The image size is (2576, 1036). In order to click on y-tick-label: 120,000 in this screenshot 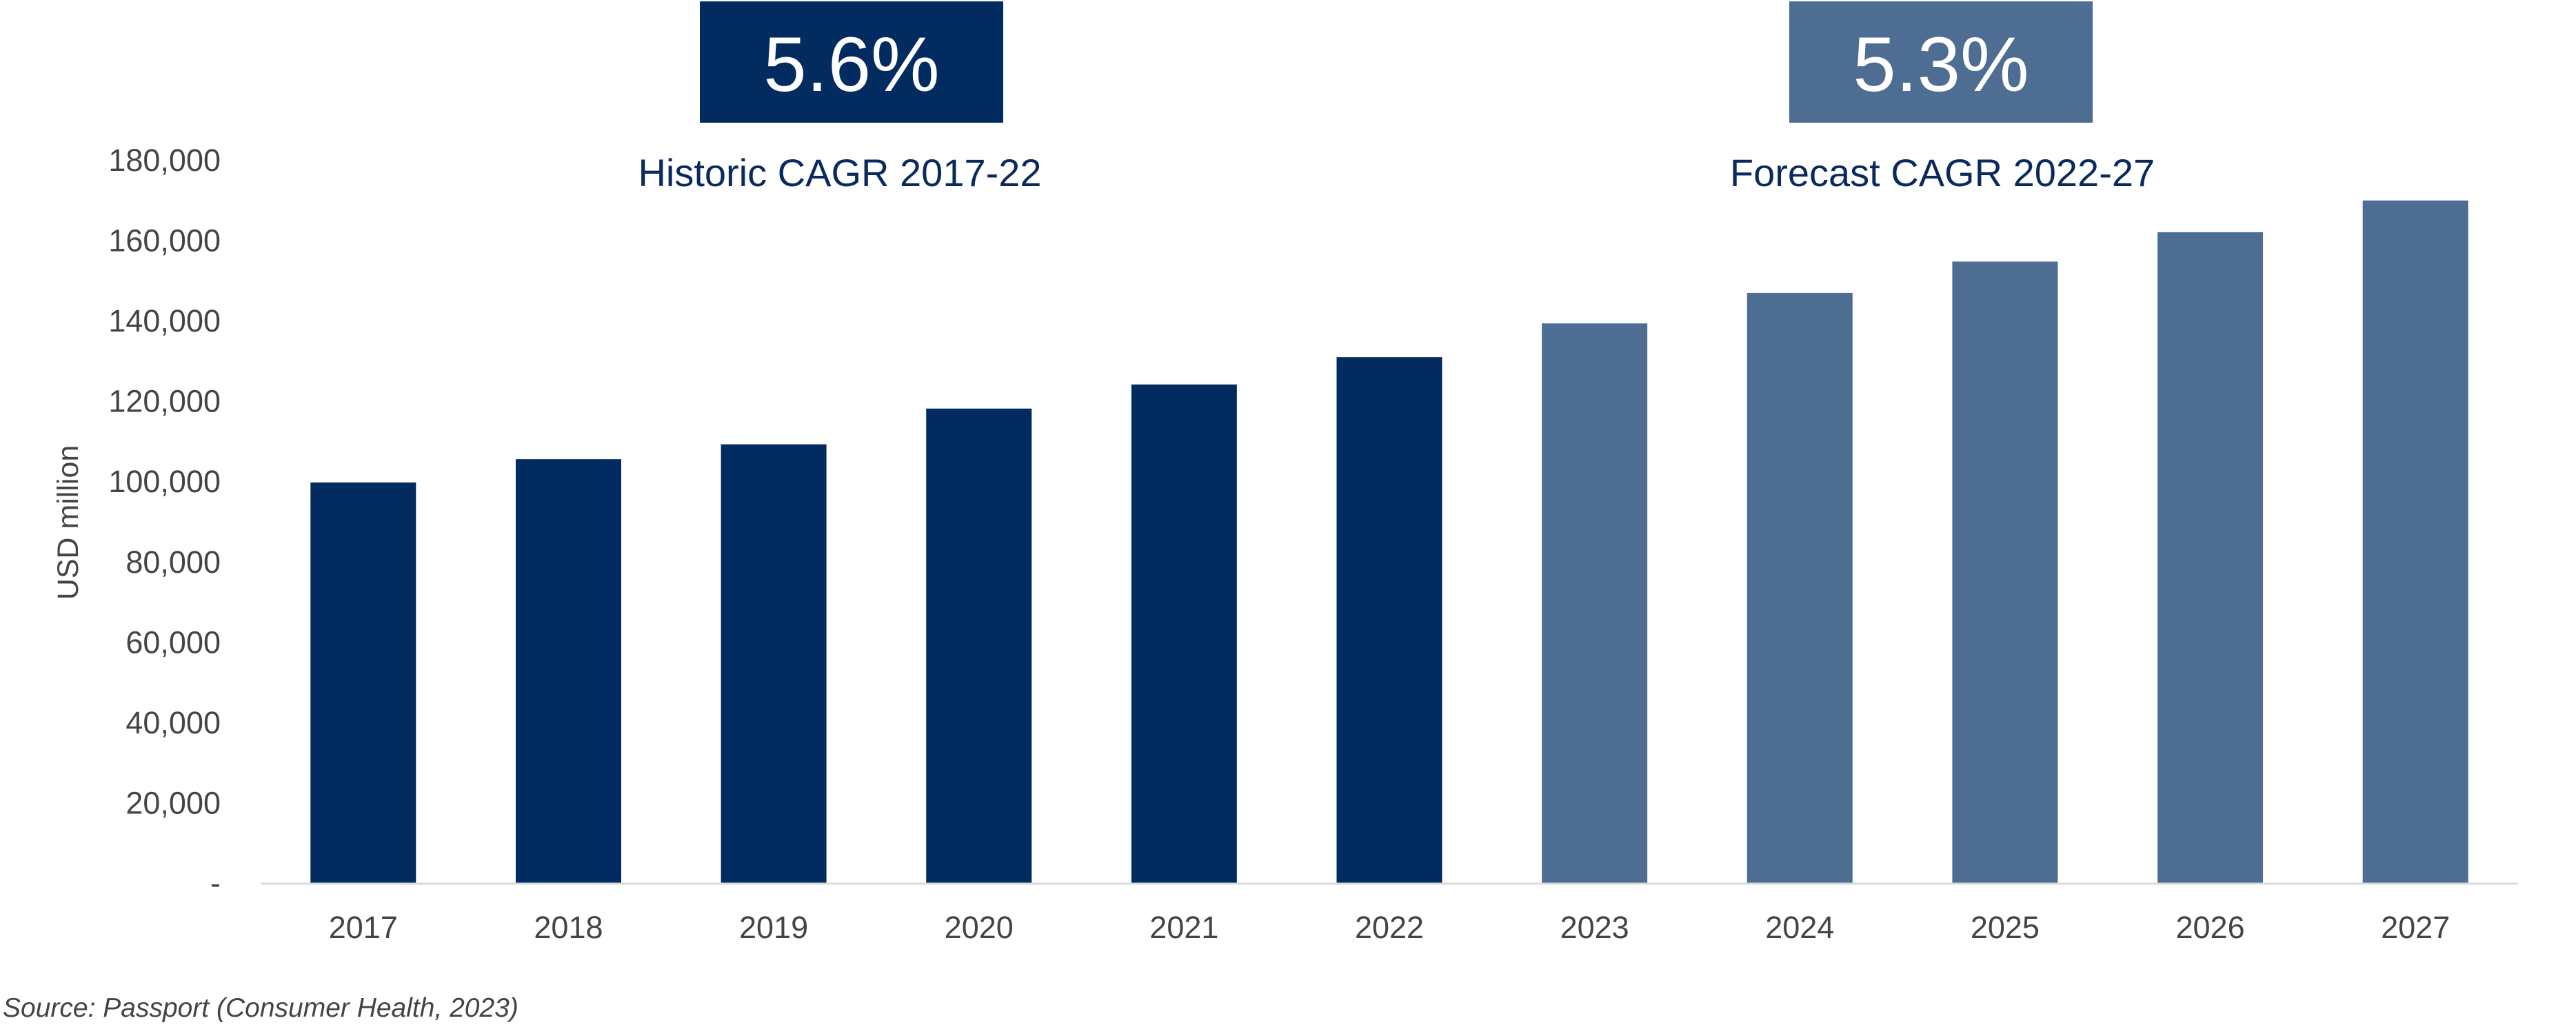, I will do `click(164, 401)`.